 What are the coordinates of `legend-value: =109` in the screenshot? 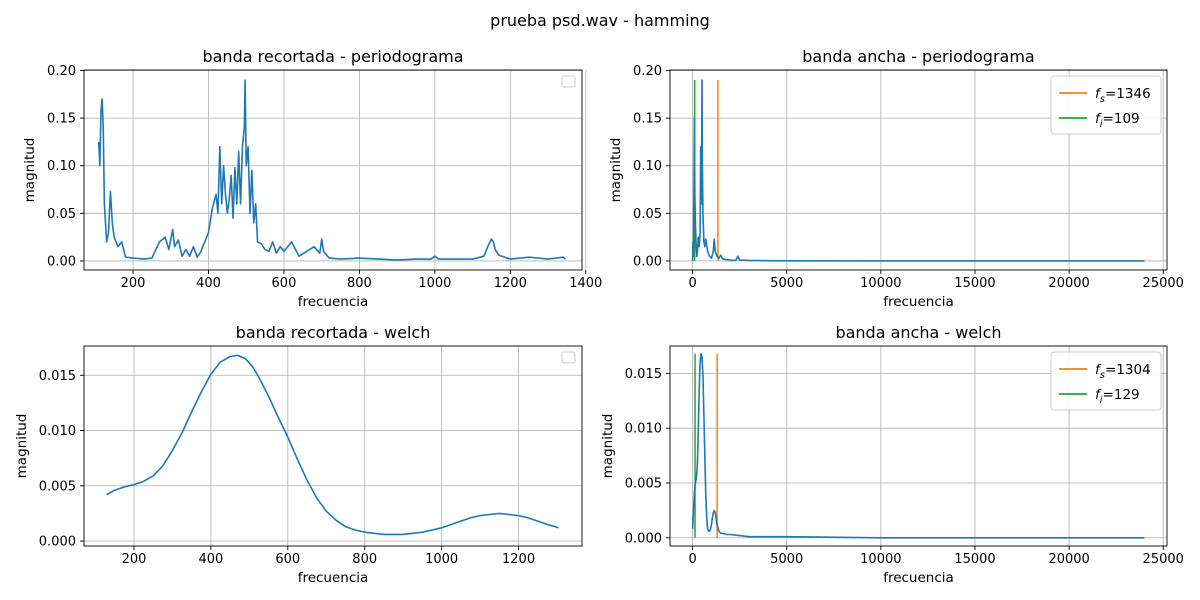 It's located at (1121, 119).